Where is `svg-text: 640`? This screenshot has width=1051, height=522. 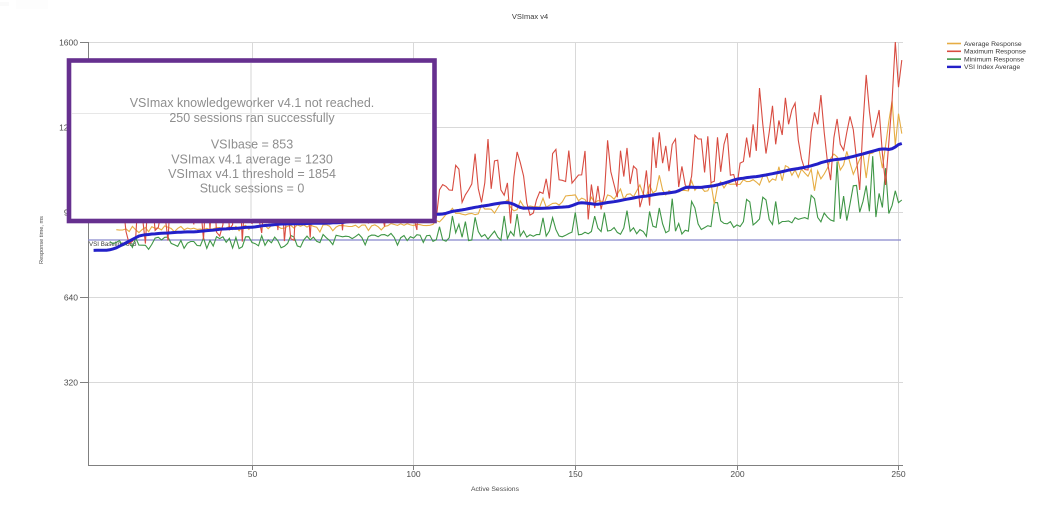
svg-text: 640 is located at coordinates (71, 298).